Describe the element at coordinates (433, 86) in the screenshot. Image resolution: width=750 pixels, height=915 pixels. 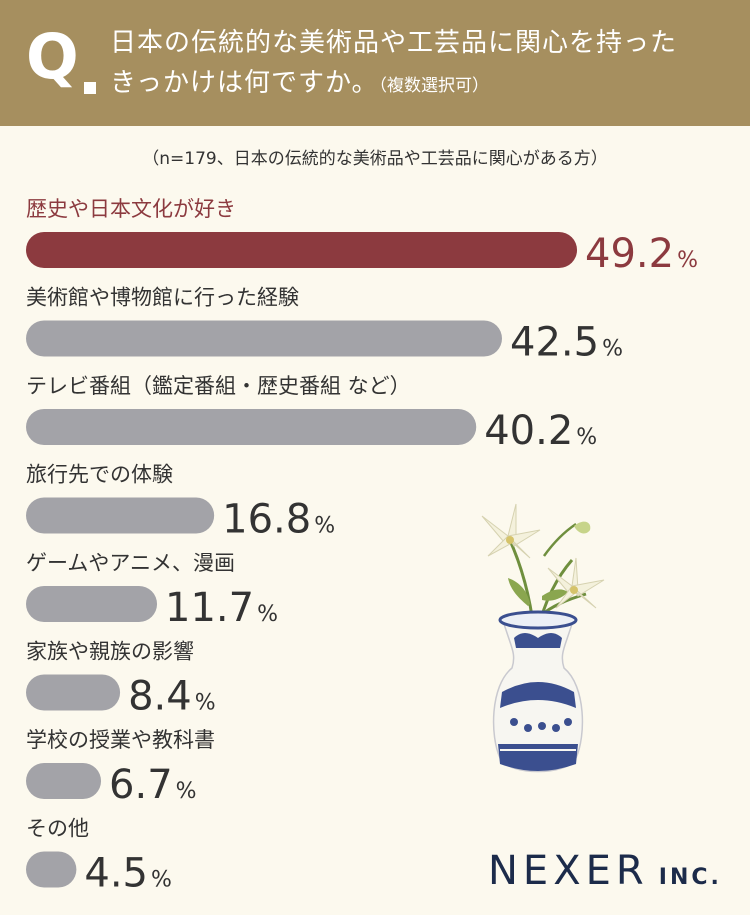
I see `question-note: （複数選択可）` at that location.